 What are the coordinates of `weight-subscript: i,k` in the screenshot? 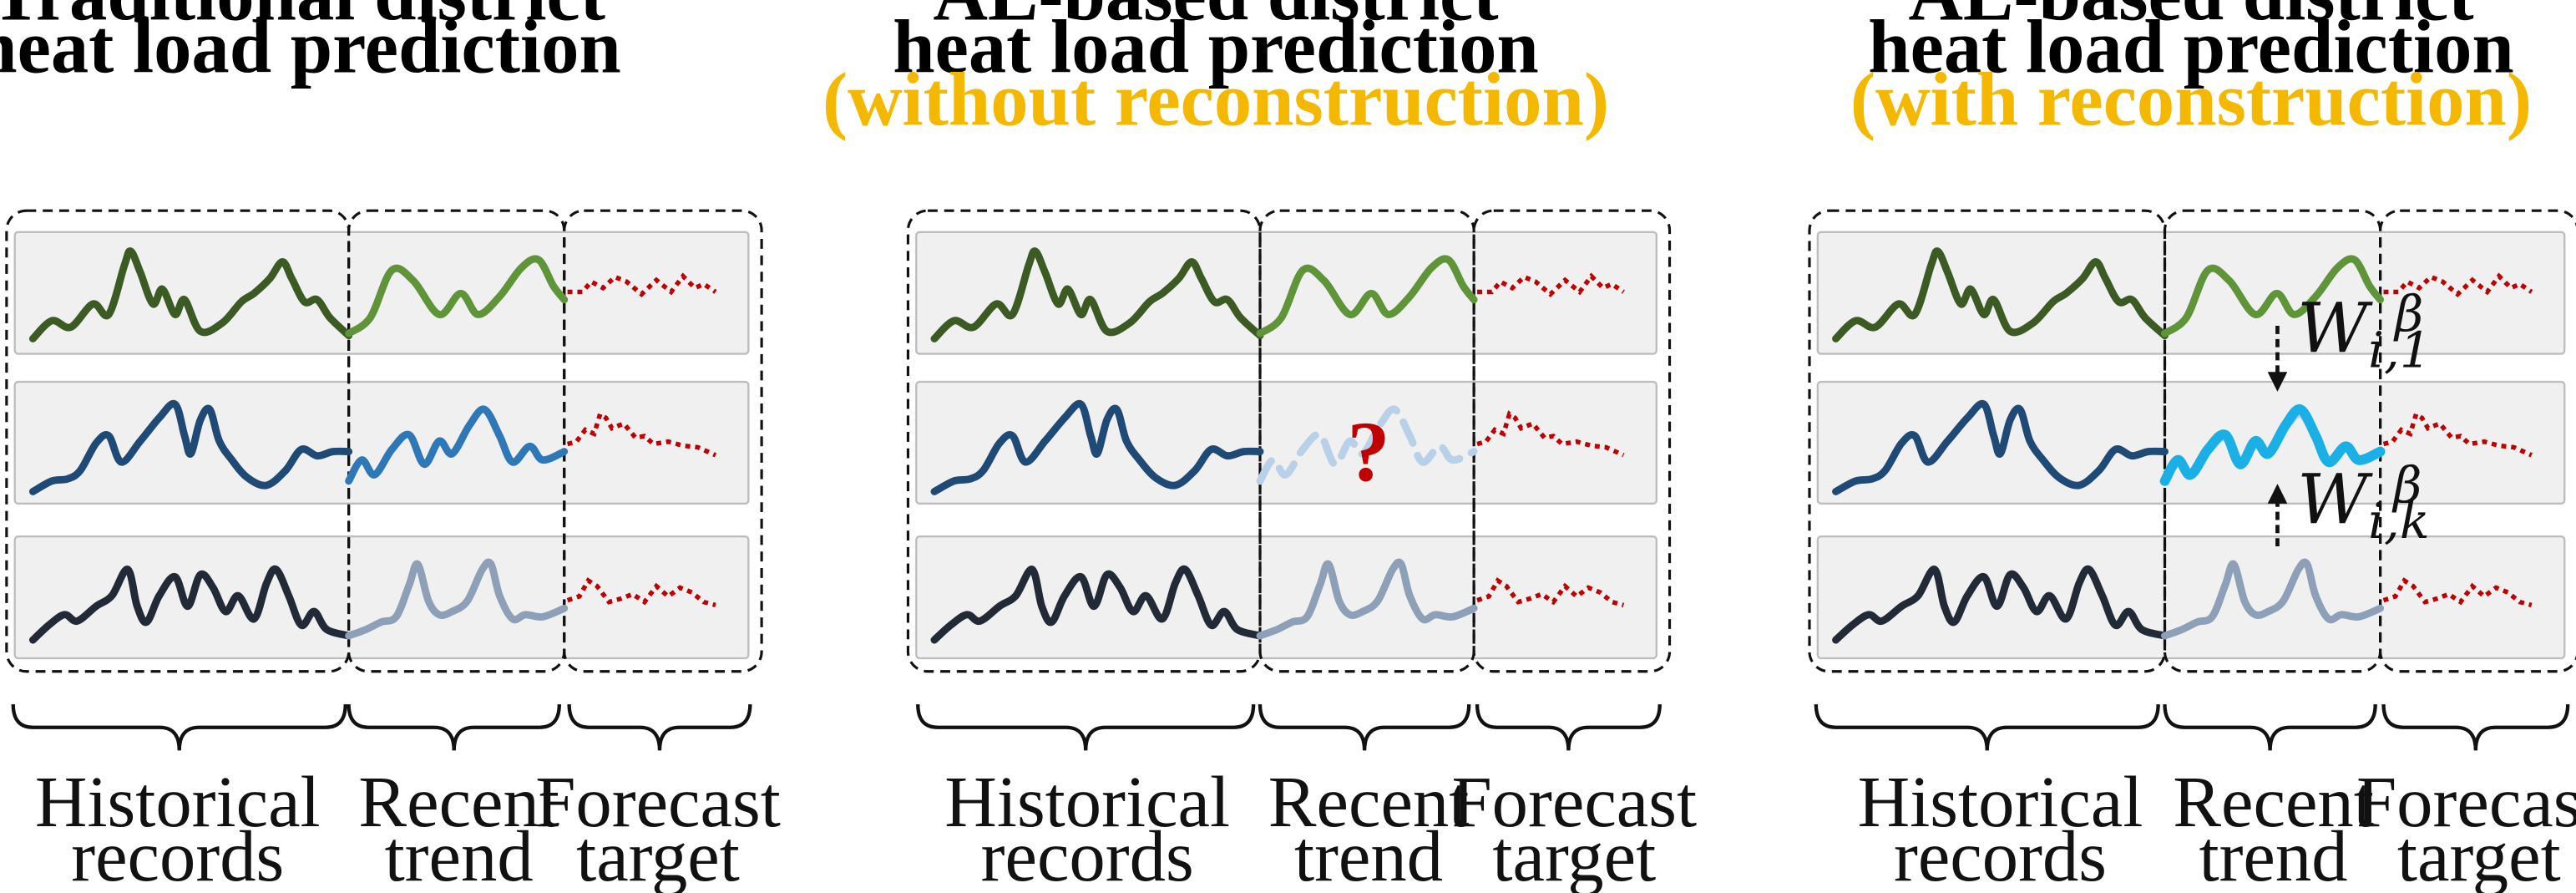 It's located at (2399, 521).